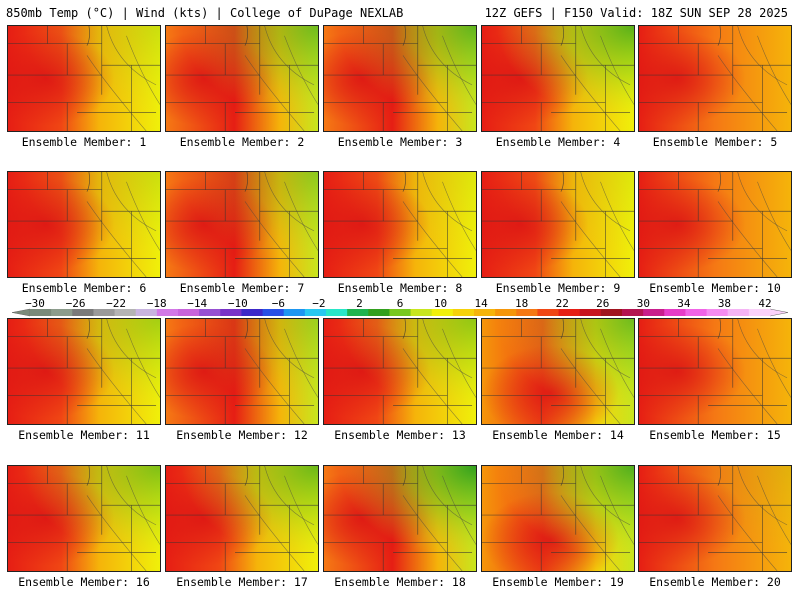 The height and width of the screenshot is (600, 800). What do you see at coordinates (242, 435) in the screenshot?
I see `ensemble-member-label: Ensemble Member: 12` at bounding box center [242, 435].